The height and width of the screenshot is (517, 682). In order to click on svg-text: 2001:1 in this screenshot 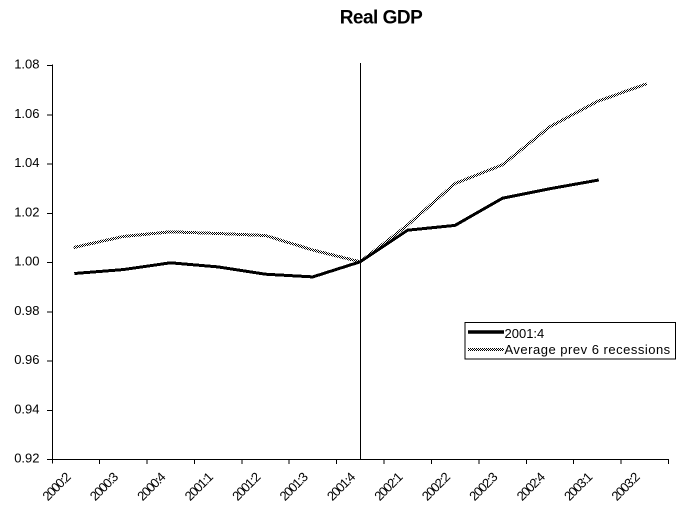, I will do `click(199, 486)`.